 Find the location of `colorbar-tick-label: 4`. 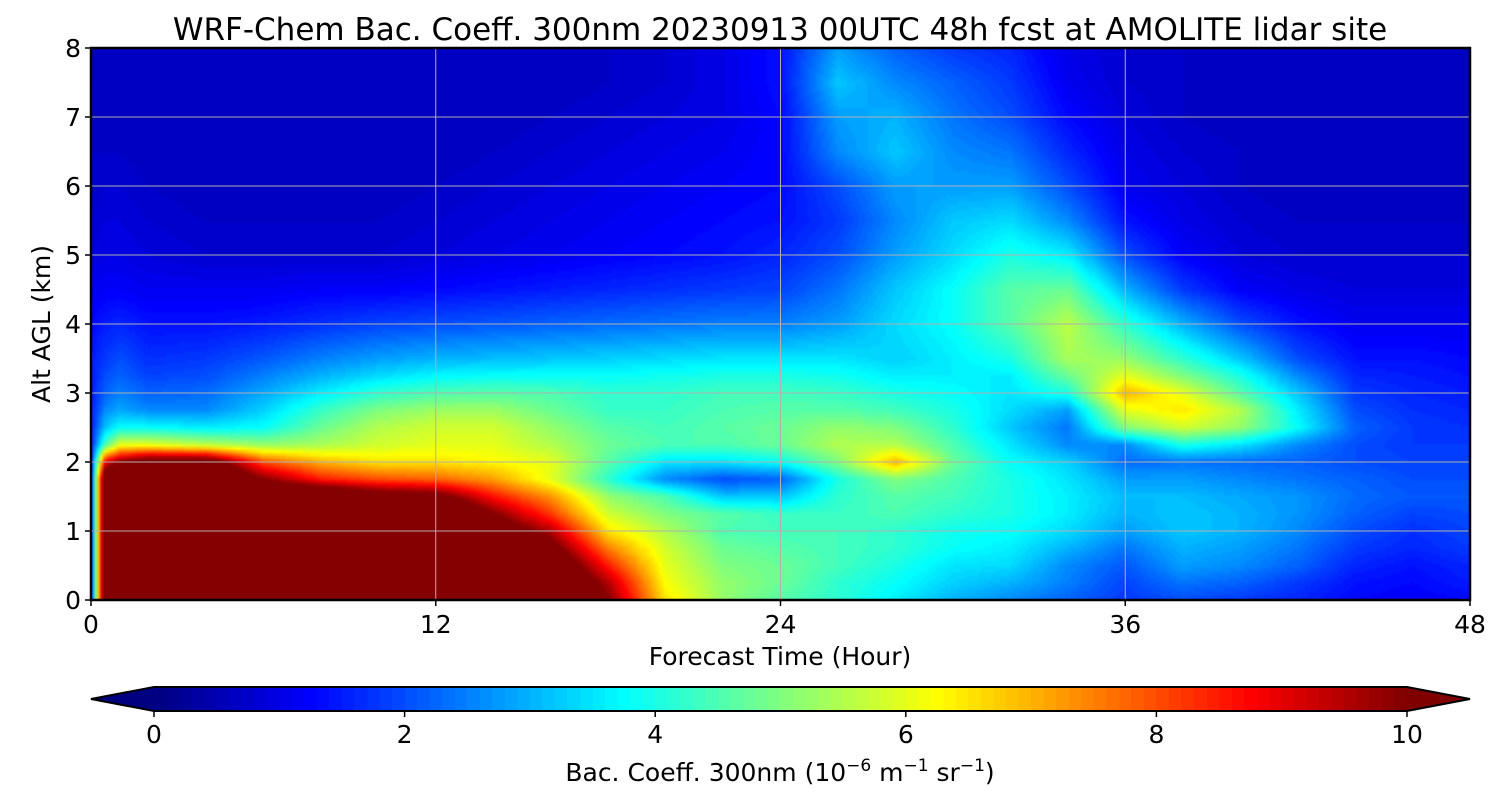

colorbar-tick-label: 4 is located at coordinates (655, 734).